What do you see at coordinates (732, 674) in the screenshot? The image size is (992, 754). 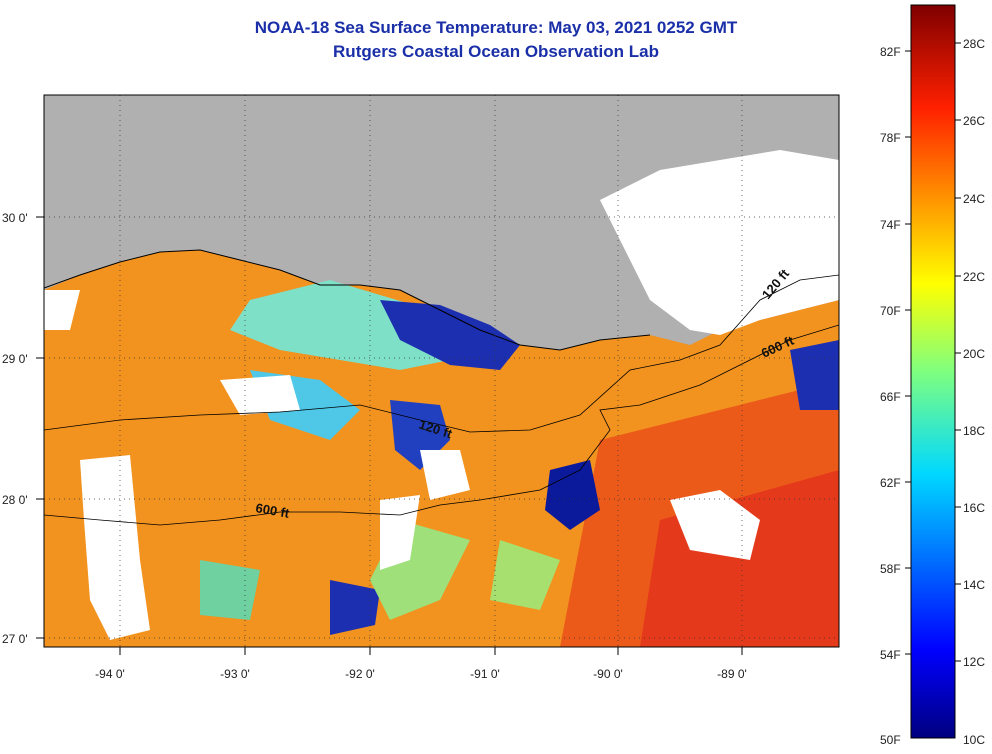 I see `x-tick-label: -89 0'` at bounding box center [732, 674].